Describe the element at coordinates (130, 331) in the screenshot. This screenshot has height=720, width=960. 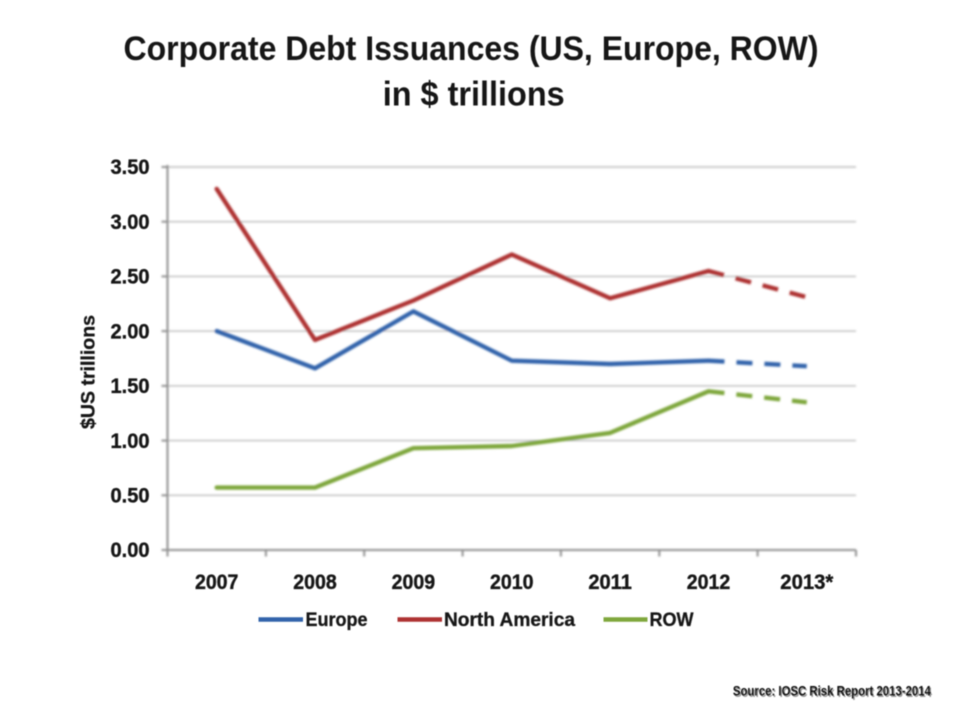
I see `svg-text: 2.00` at that location.